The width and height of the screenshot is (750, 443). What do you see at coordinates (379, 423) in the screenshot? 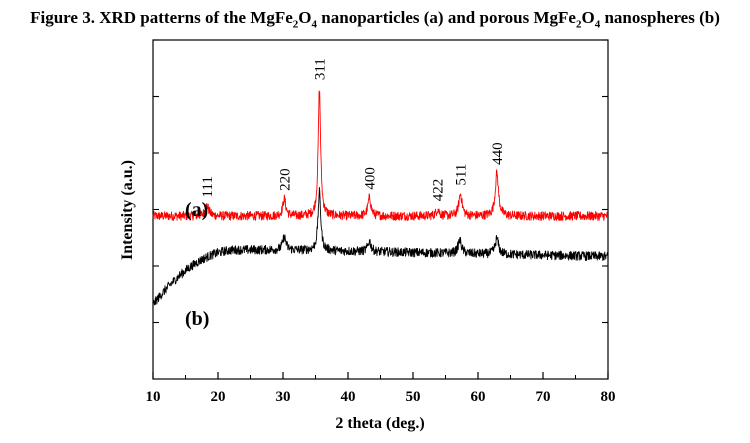
I see `x-axis-title: 2 theta (deg.)` at bounding box center [379, 423].